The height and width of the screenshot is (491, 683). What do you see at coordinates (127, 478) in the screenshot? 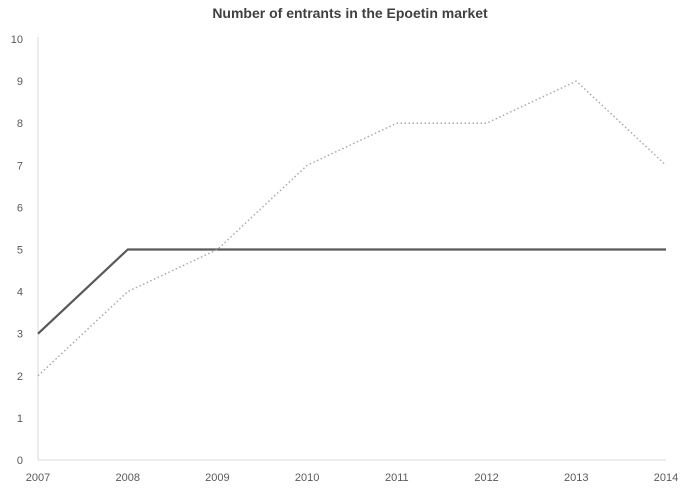
I see `x-tick-label: 2008` at bounding box center [127, 478].